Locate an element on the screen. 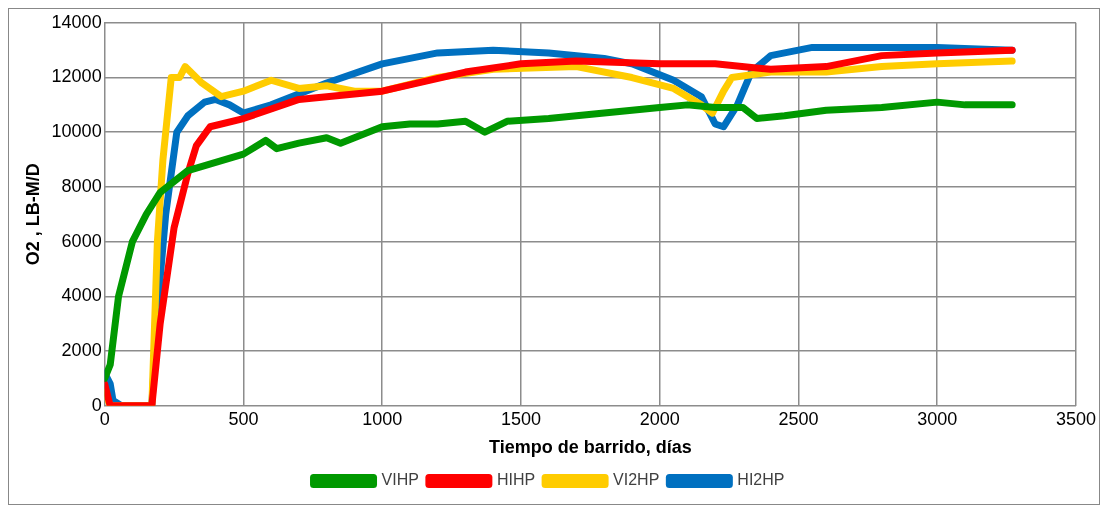 The image size is (1108, 515). y-tick-label: 2000 is located at coordinates (81, 350).